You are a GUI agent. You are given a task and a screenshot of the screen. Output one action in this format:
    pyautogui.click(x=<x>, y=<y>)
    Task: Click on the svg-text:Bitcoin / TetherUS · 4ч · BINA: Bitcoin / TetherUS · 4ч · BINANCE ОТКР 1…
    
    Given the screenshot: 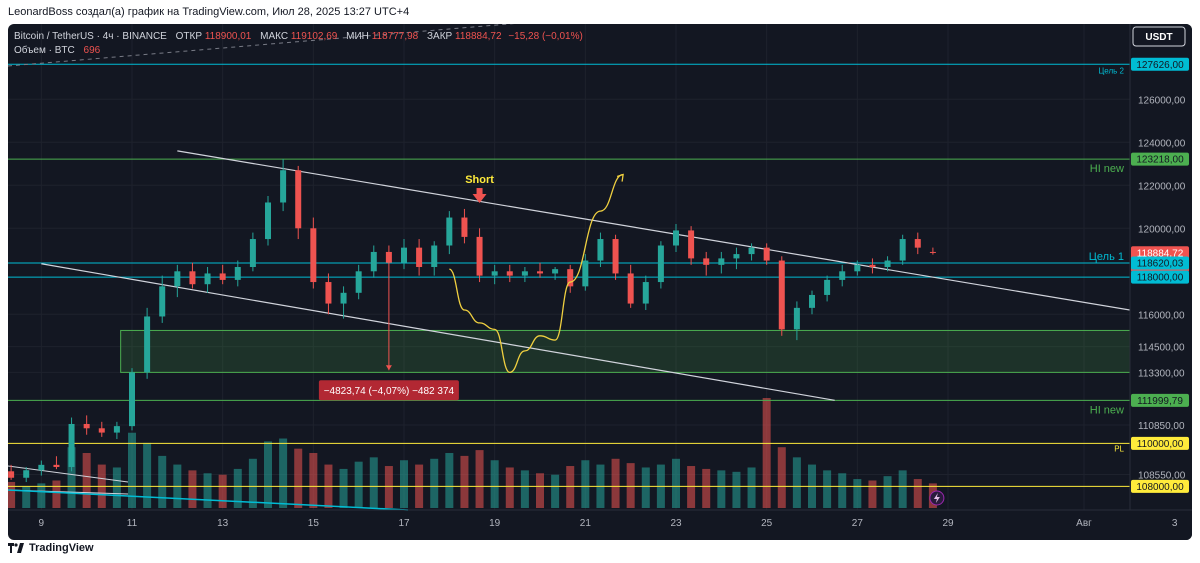 What is the action you would take?
    pyautogui.click(x=298, y=36)
    